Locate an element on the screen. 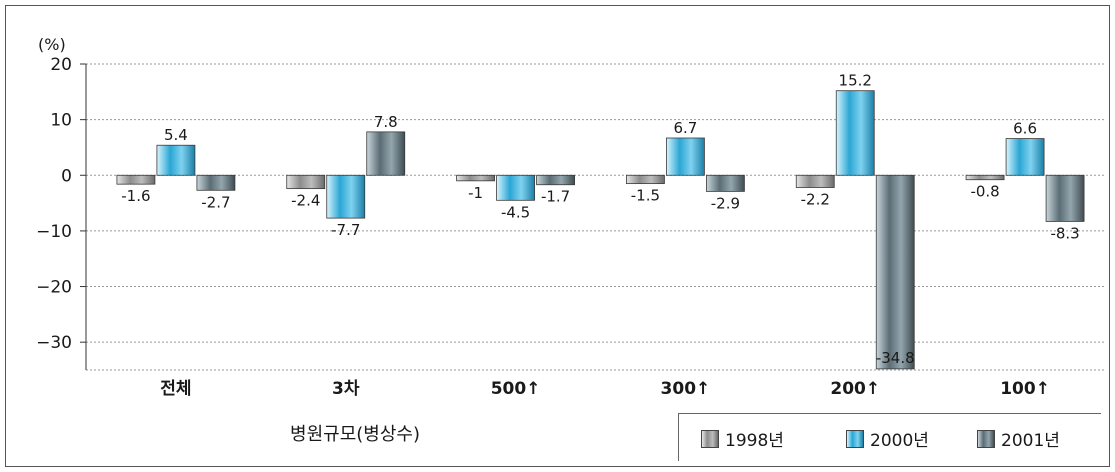 The height and width of the screenshot is (472, 1115). x-tick-label: 200↑ is located at coordinates (855, 389).